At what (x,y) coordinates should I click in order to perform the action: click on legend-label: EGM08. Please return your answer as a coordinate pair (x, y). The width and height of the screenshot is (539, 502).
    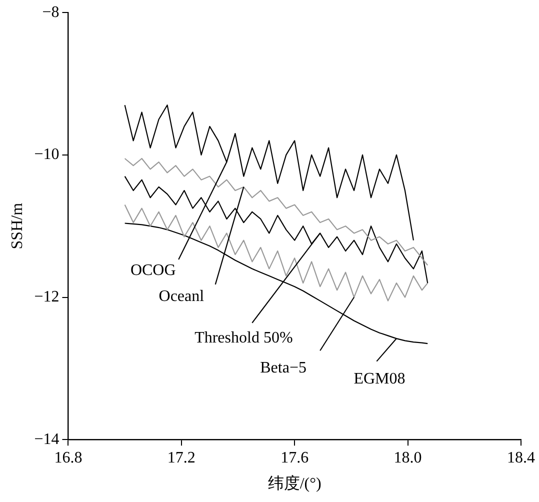
    Looking at the image, I should click on (380, 379).